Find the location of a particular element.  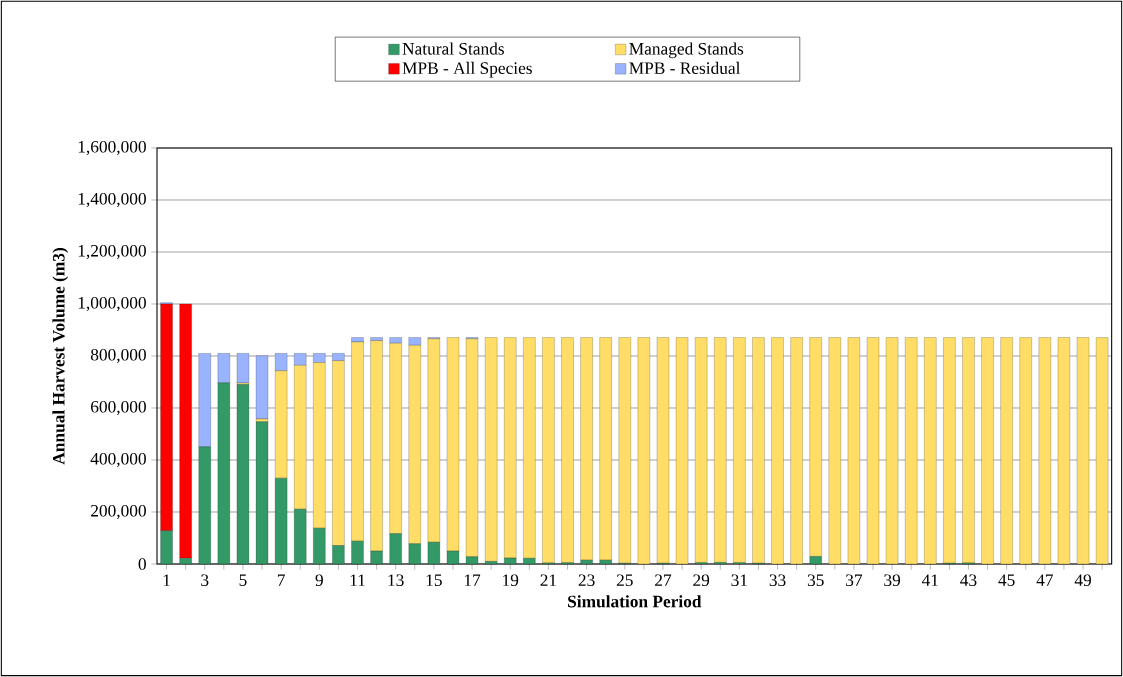

x-tick-label: 29 is located at coordinates (701, 580).